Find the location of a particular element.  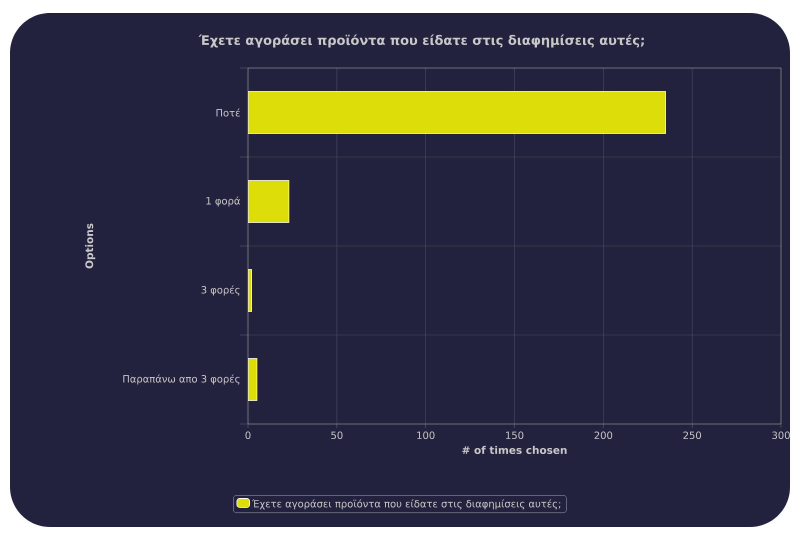

x-tick-label: 100 is located at coordinates (426, 436).